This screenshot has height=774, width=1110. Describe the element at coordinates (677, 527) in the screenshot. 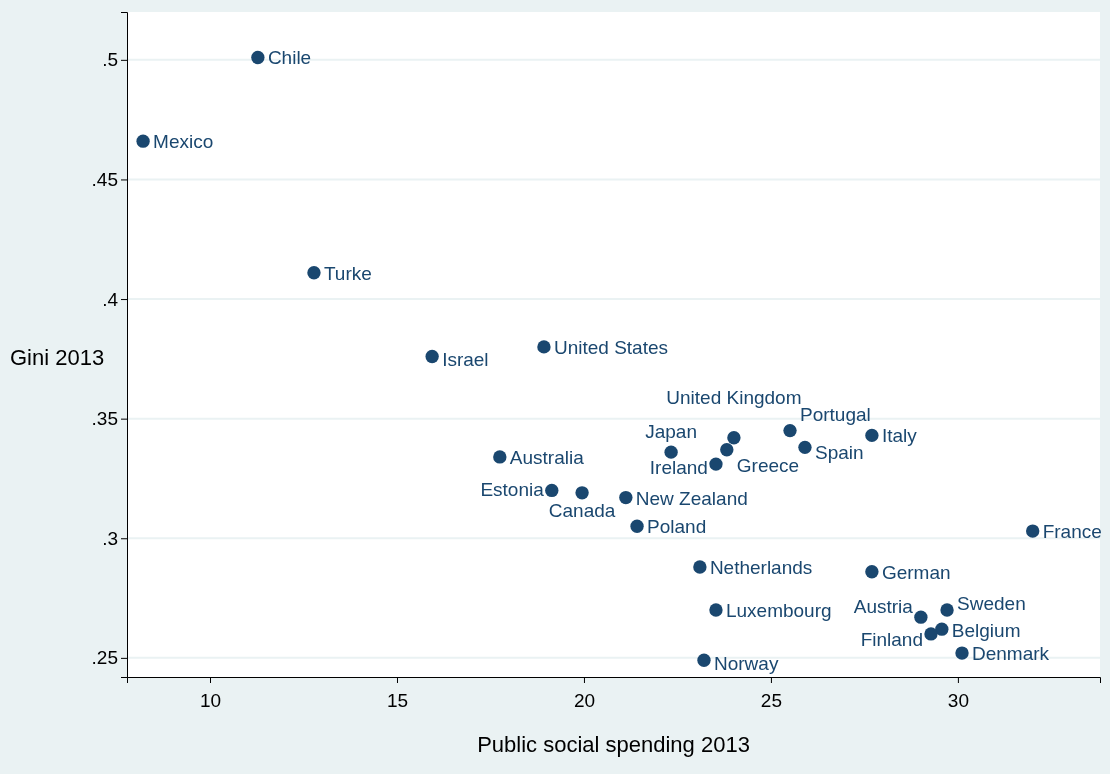

I see `annotation: Poland` at that location.